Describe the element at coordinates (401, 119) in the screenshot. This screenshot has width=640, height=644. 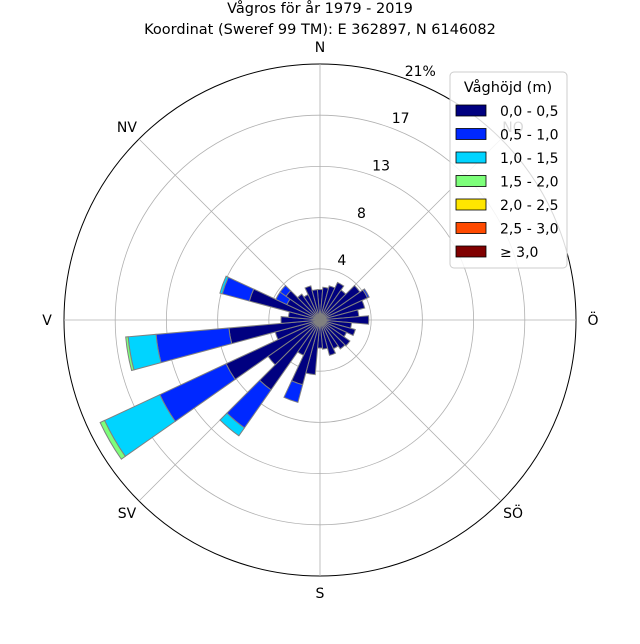
I see `radial-tick-label: 17` at that location.